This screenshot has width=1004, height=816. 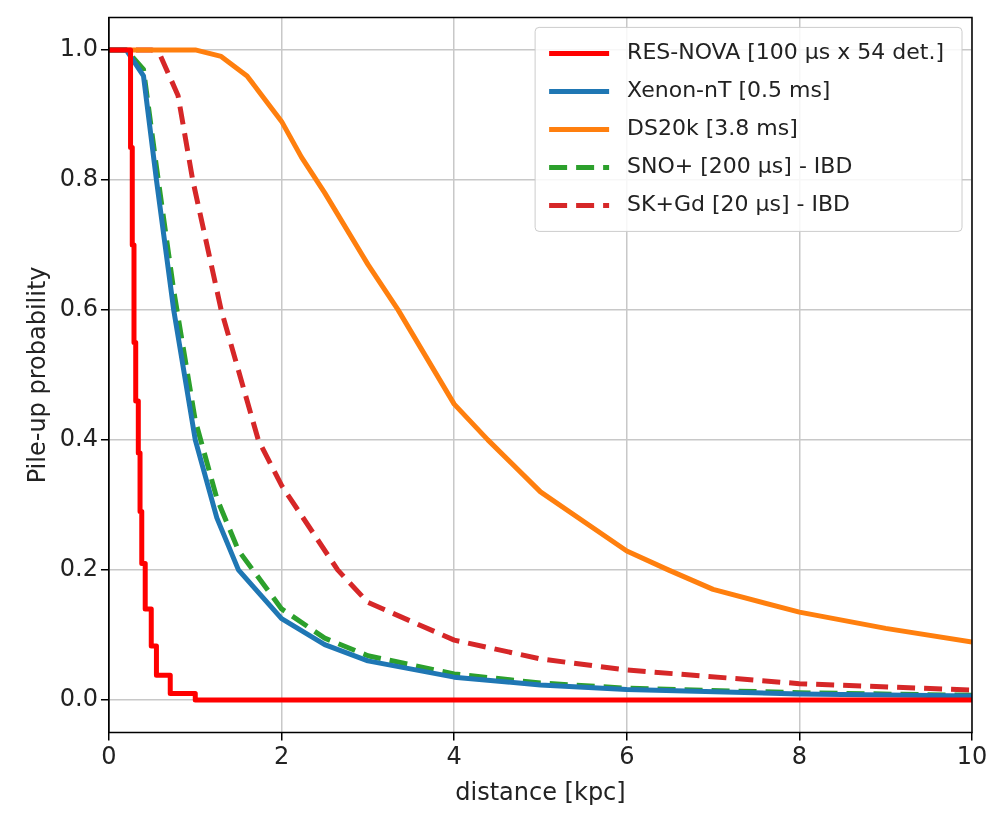 I want to click on x-tick-label: 0, so click(x=109, y=756).